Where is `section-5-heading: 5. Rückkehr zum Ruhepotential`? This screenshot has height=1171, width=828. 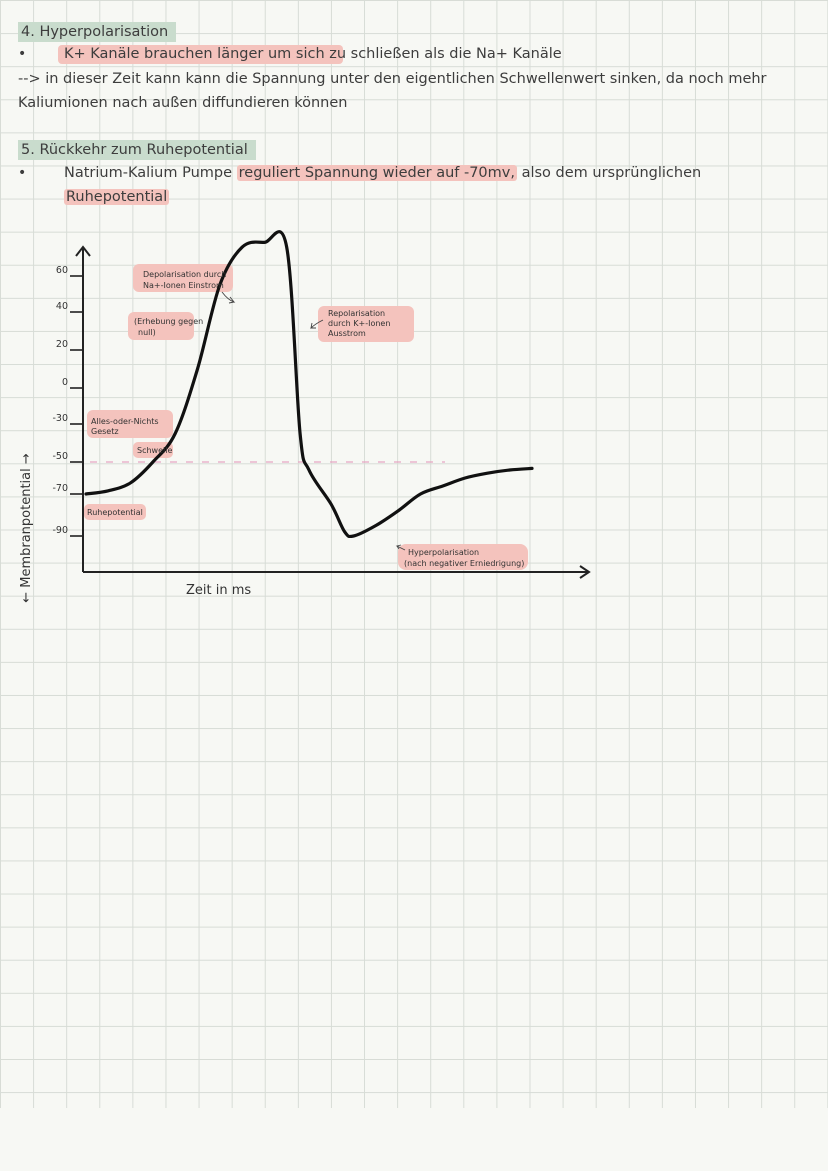 section-5-heading: 5. Rückkehr zum Ruhepotential is located at coordinates (137, 150).